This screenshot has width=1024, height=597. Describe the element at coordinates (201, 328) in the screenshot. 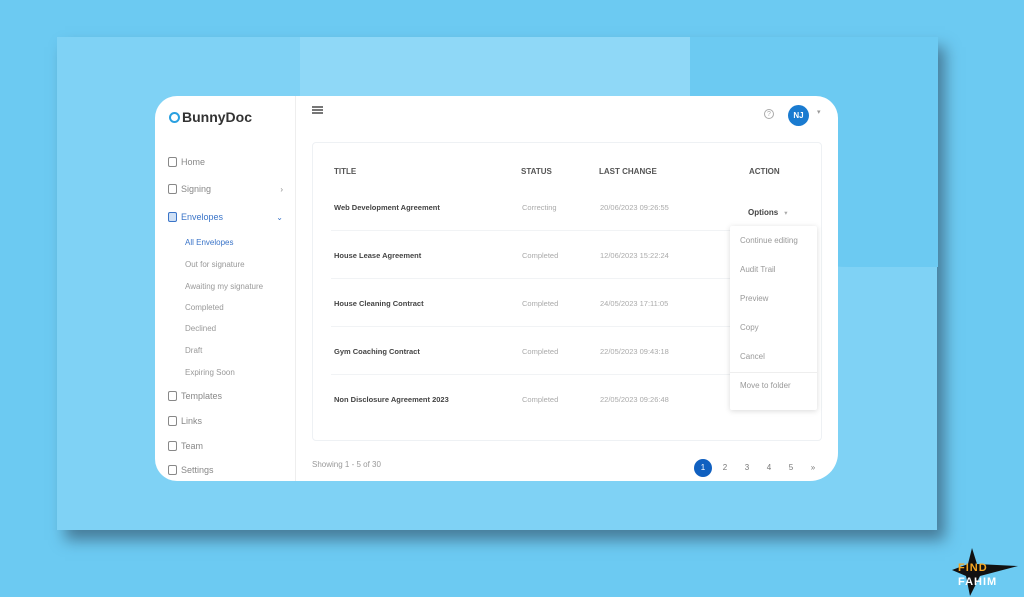

I see `sub-declined: Declined` at that location.